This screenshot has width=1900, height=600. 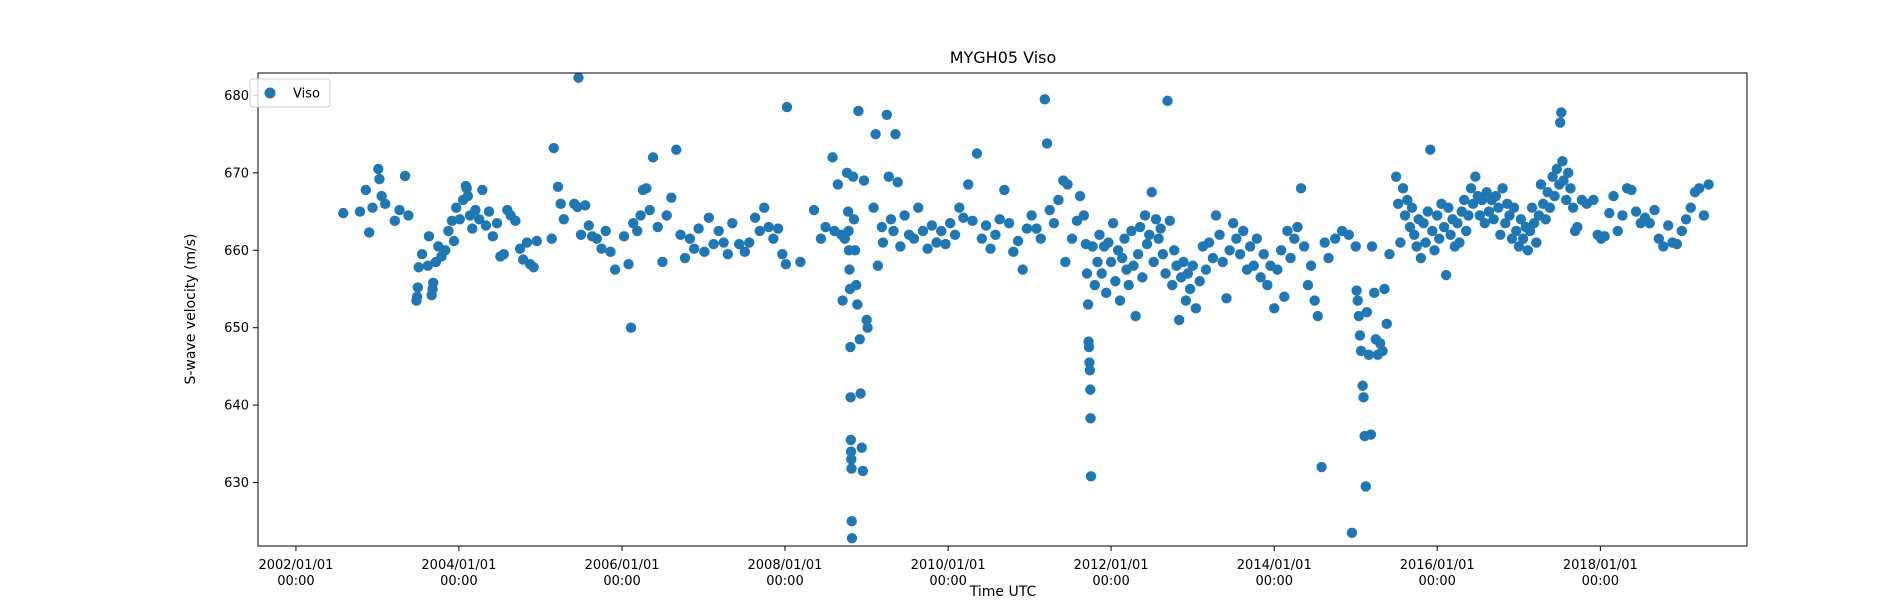 I want to click on x-tick-label: 2008/01/01, so click(x=785, y=565).